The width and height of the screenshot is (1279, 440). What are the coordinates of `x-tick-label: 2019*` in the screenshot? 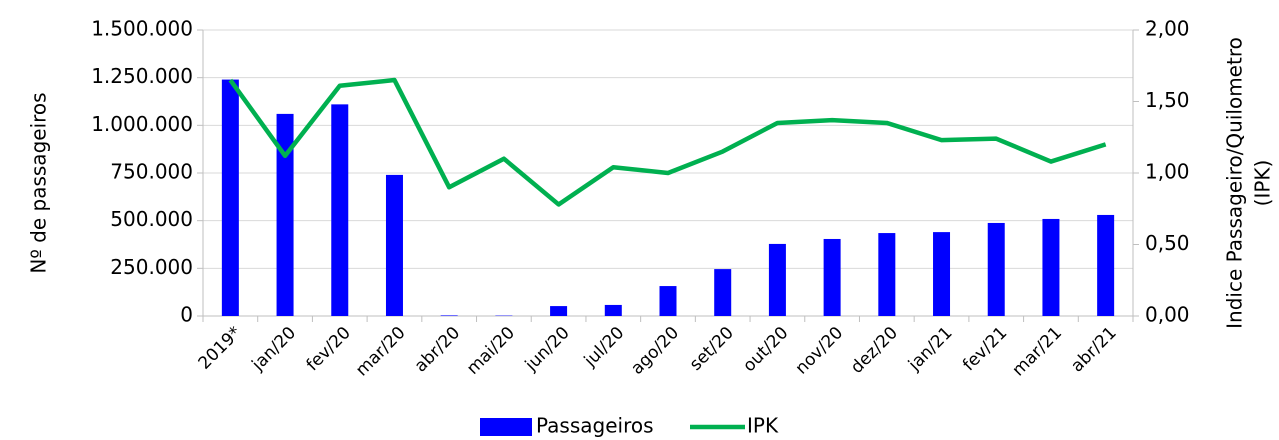 It's located at (220, 348).